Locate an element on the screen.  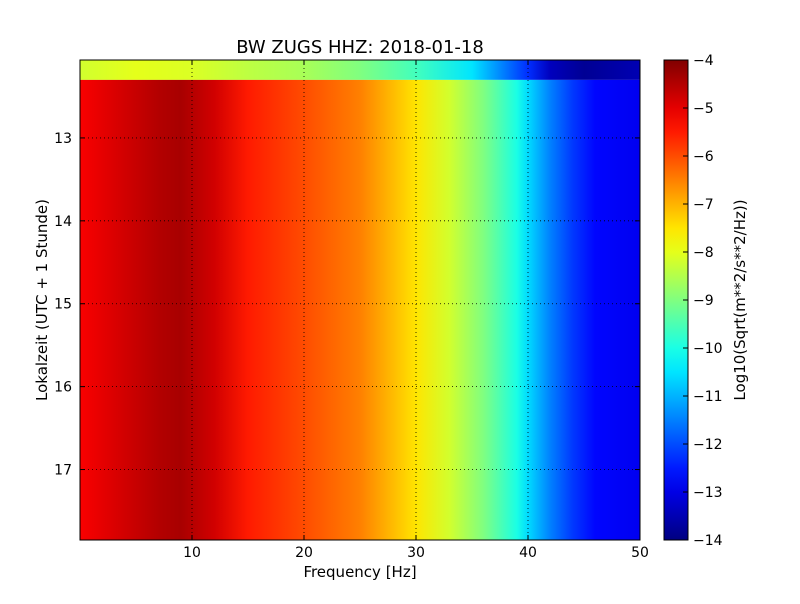
x-tick-label: 30 is located at coordinates (416, 553).